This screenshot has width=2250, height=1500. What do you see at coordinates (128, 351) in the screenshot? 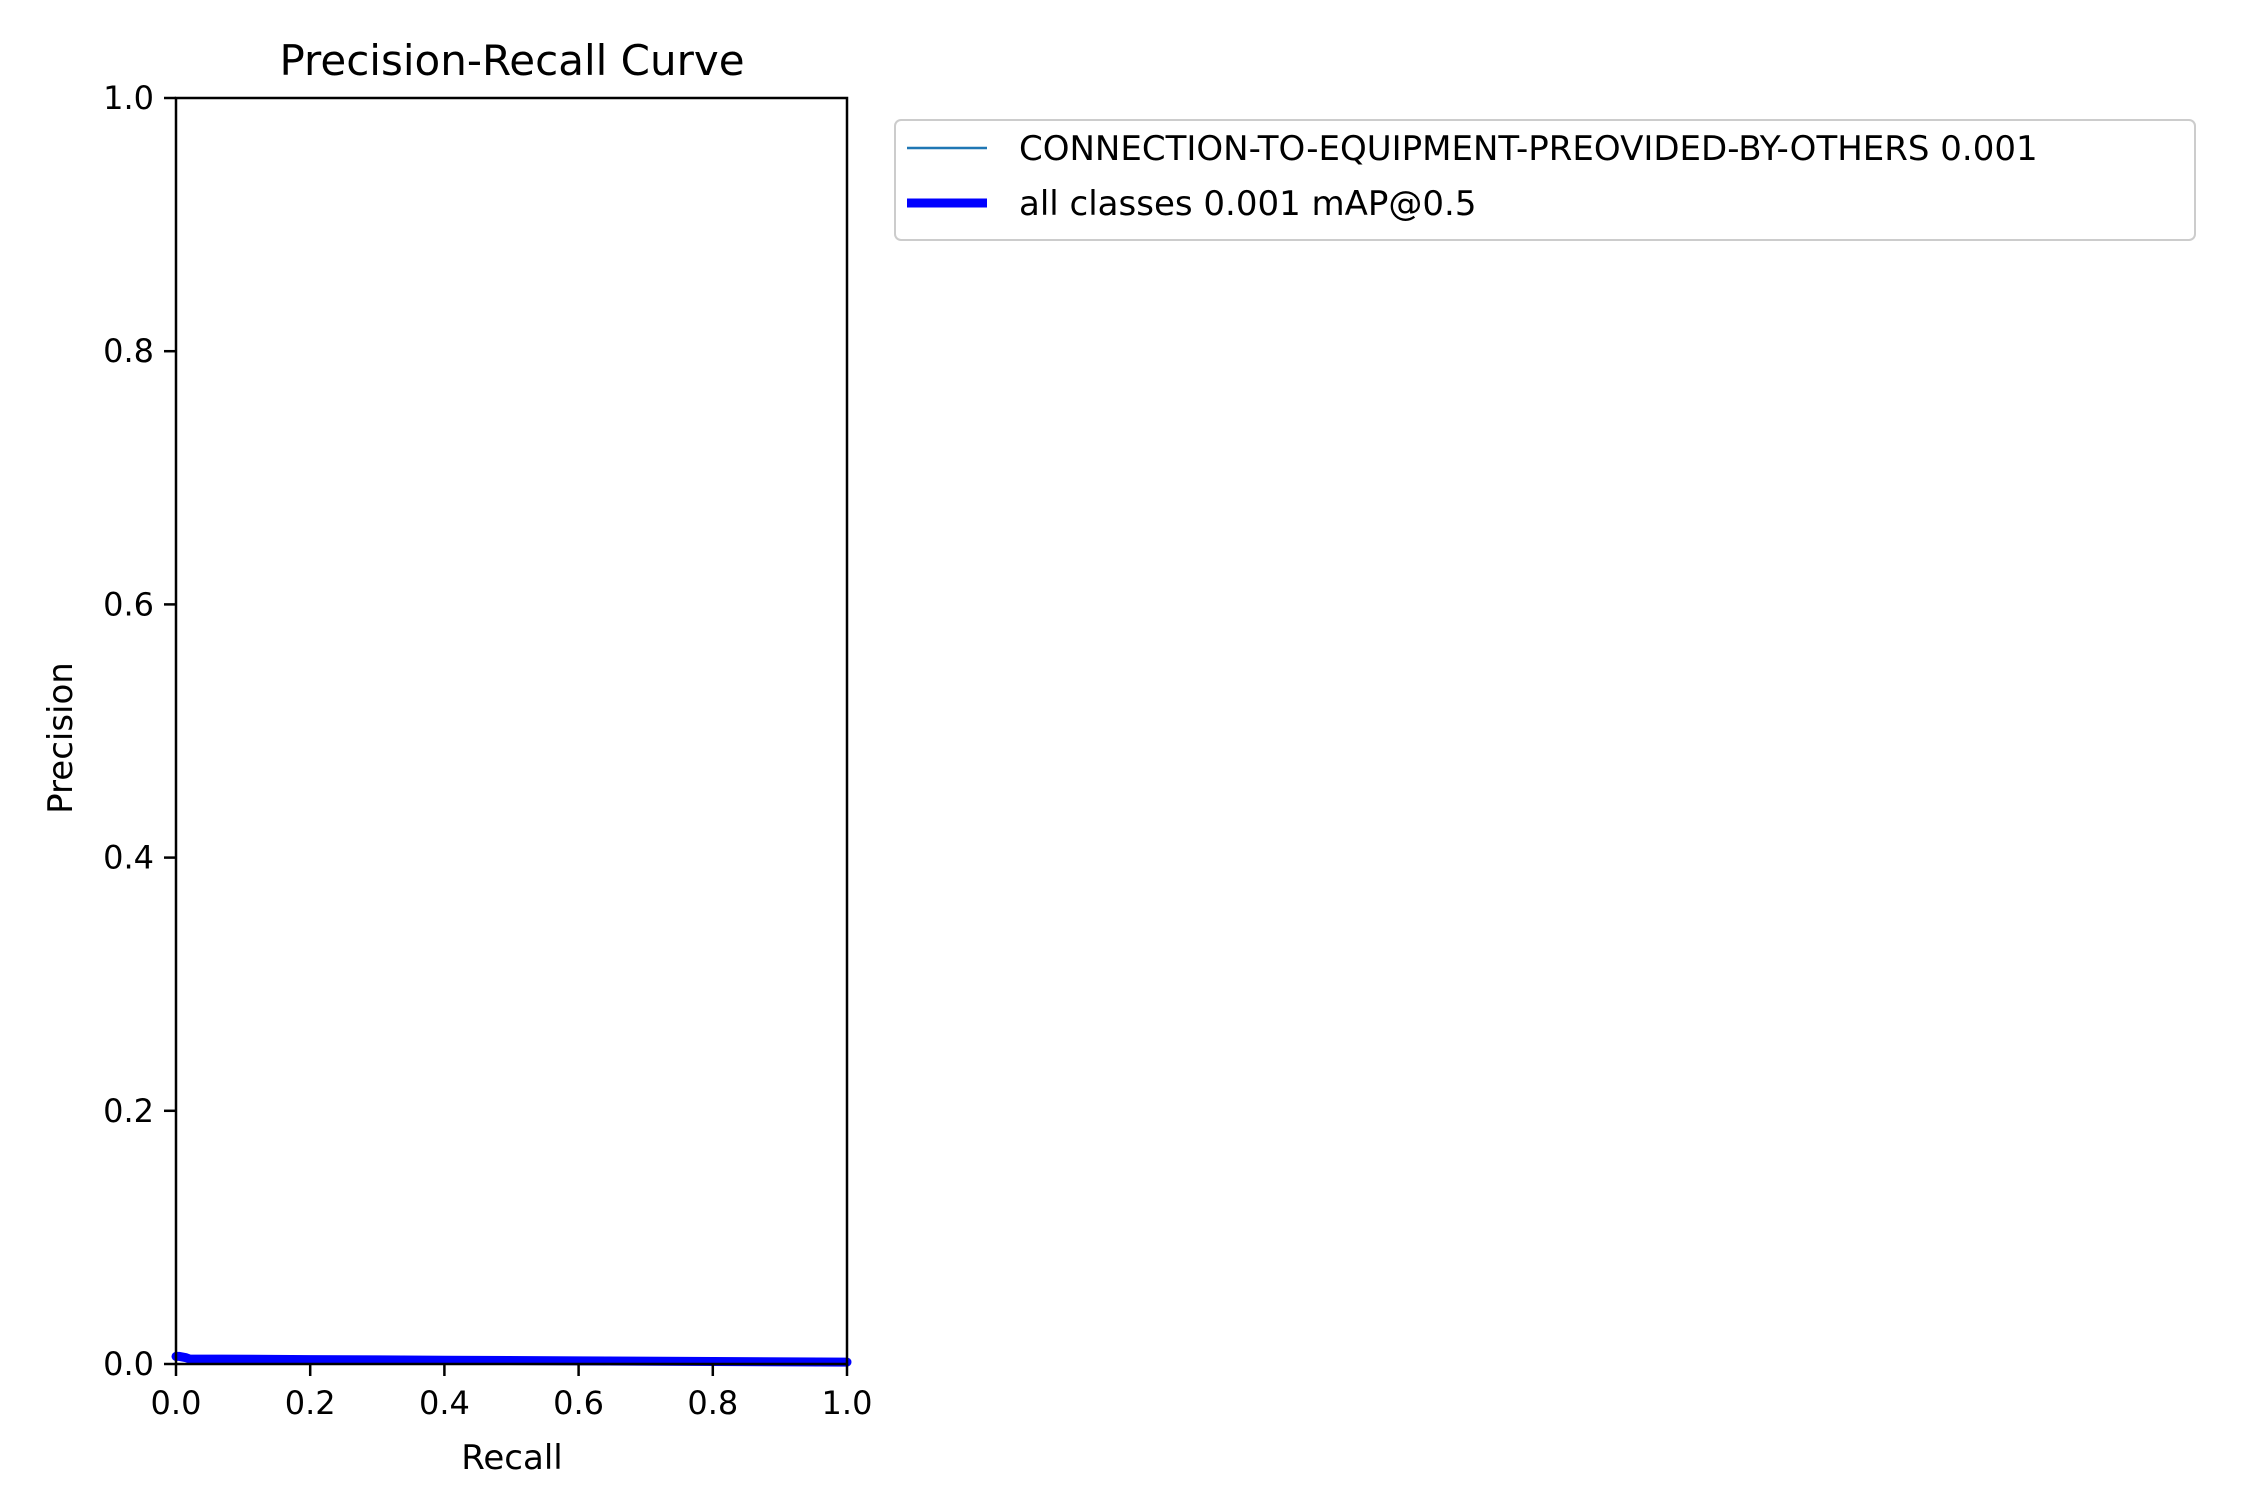
I see `y-tick-label: 0.8` at bounding box center [128, 351].